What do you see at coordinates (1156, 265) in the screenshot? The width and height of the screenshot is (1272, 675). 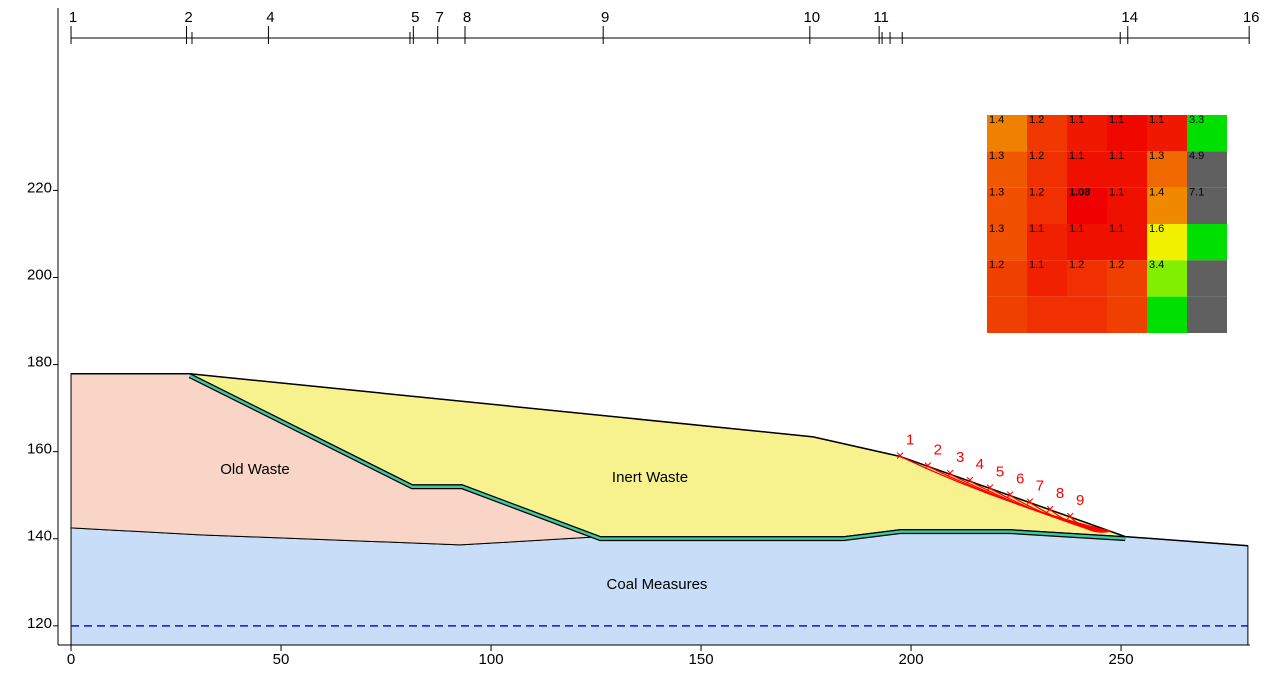 I see `fos-value: 3.4` at bounding box center [1156, 265].